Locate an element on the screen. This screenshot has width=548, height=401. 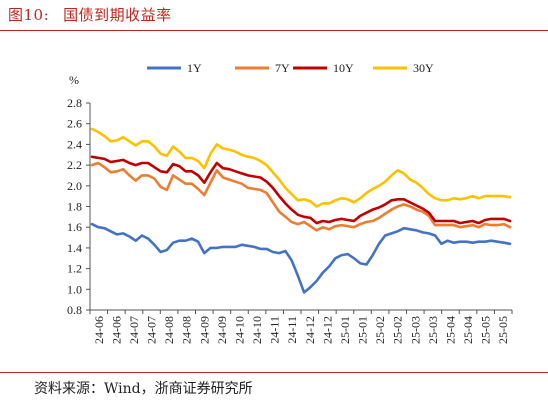
y-tick-label: 2.2 is located at coordinates (74, 165).